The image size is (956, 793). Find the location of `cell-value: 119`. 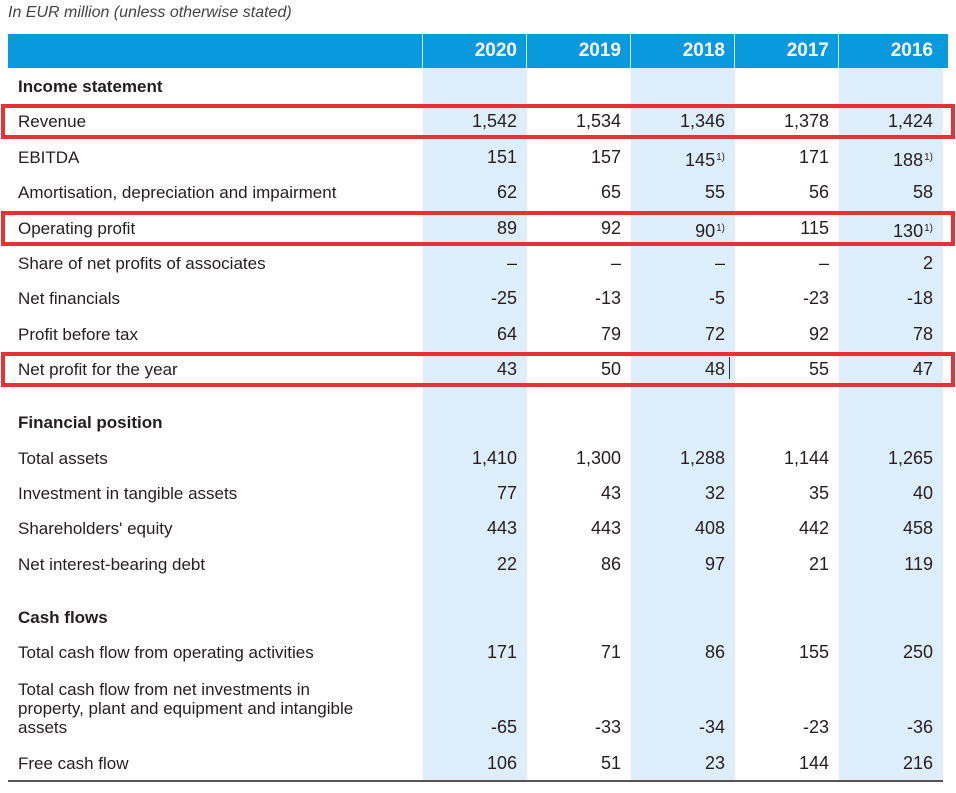

cell-value: 119 is located at coordinates (918, 564).